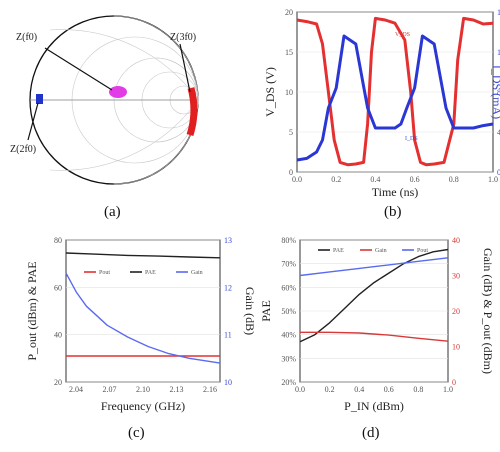 Image resolution: width=500 pixels, height=452 pixels. I want to click on legend-label-ids: I_DS, so click(411, 139).